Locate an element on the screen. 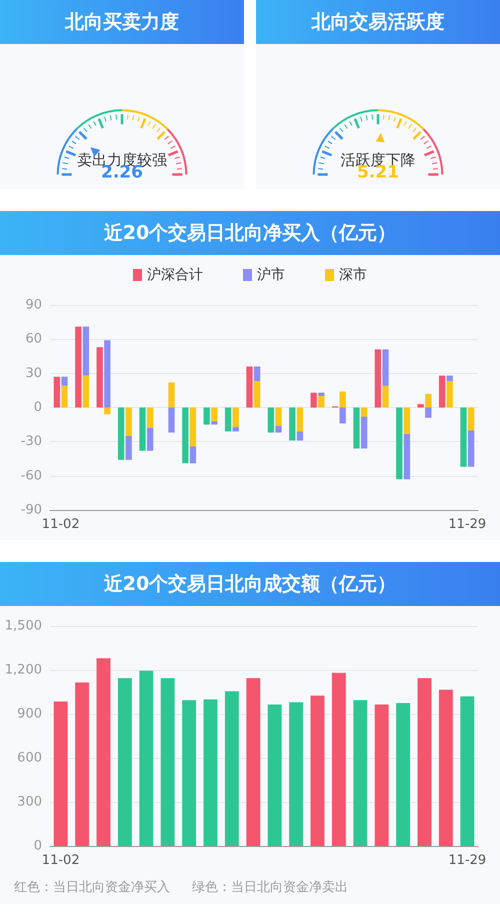  text: 绿色：当日北向资金净卖出 is located at coordinates (270, 887).